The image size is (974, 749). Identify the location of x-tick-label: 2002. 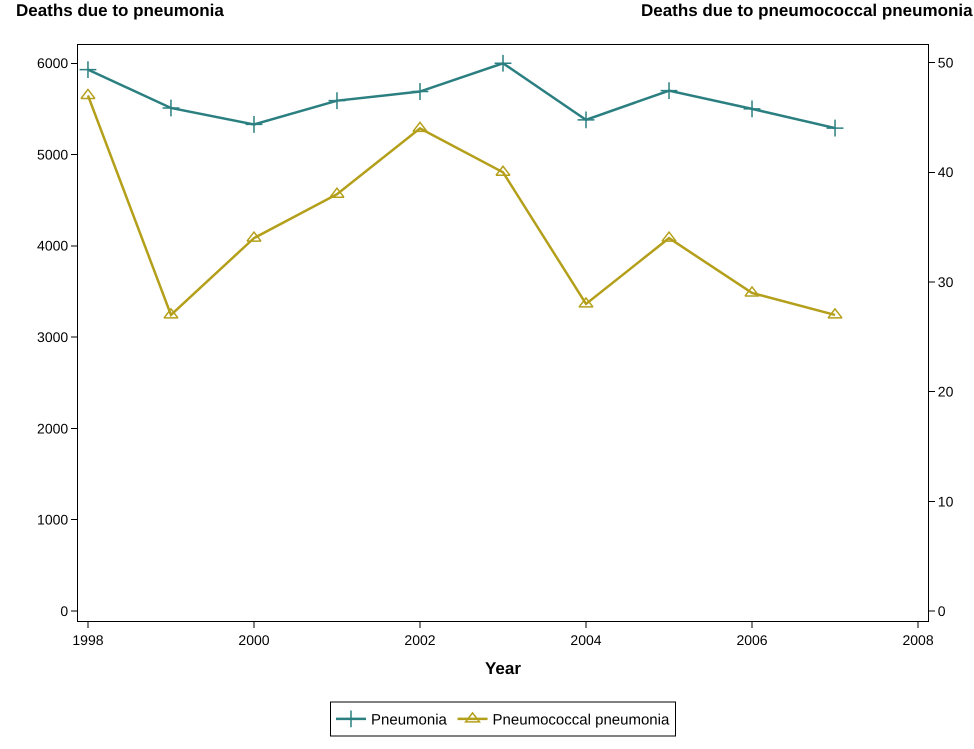
(420, 640).